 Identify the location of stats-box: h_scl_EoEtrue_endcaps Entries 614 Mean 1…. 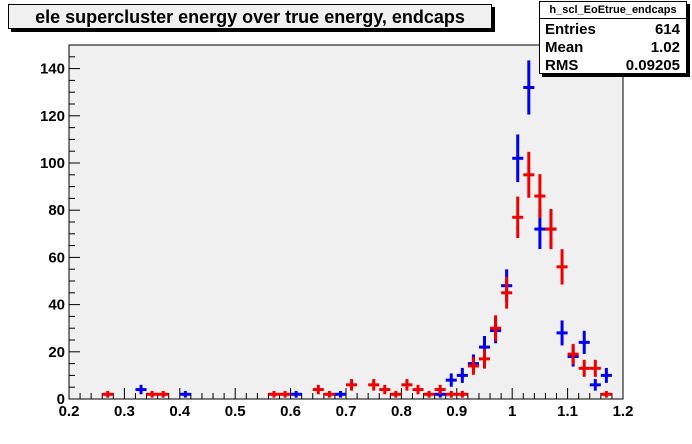
(613, 37).